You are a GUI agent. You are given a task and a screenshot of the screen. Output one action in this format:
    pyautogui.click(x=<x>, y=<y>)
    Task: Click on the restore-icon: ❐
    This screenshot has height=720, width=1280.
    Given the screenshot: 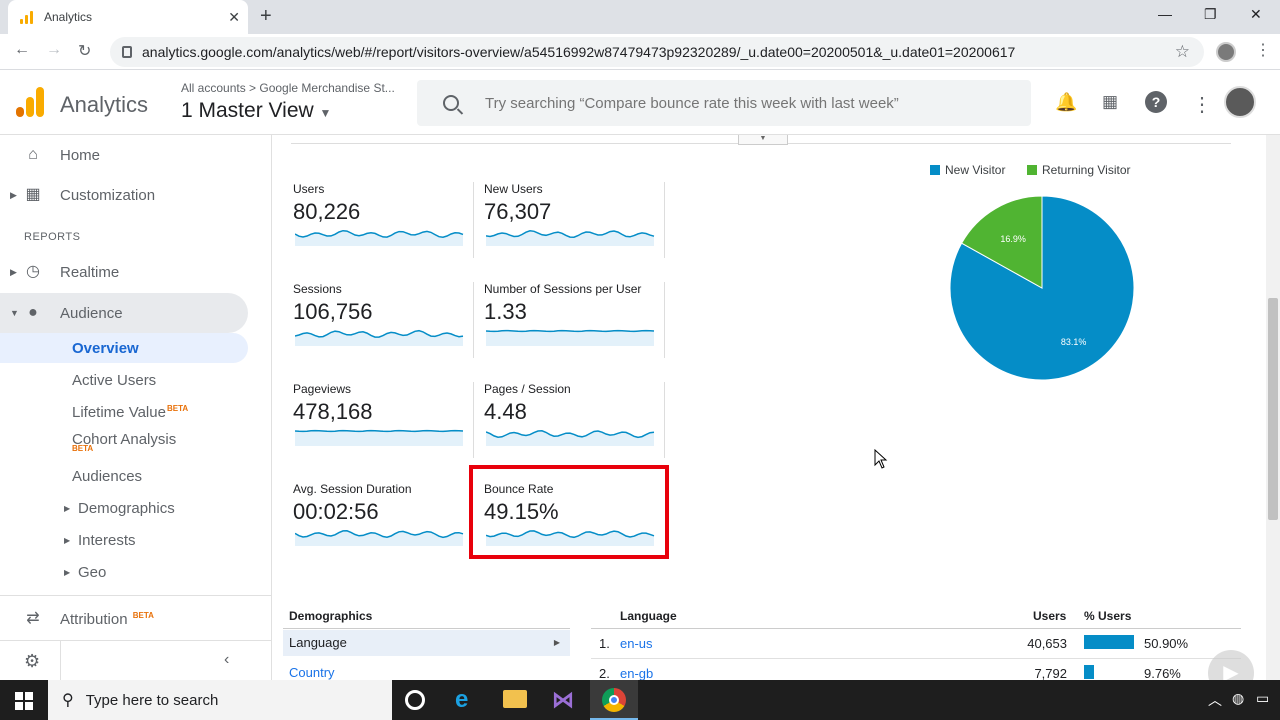 What is the action you would take?
    pyautogui.click(x=1210, y=14)
    